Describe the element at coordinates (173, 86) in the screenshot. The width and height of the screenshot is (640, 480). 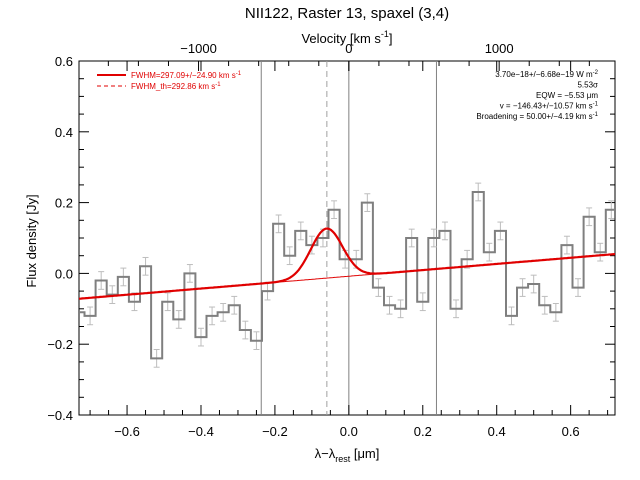
I see `legend-entry-text: FWHM_th=292.86 km s` at that location.